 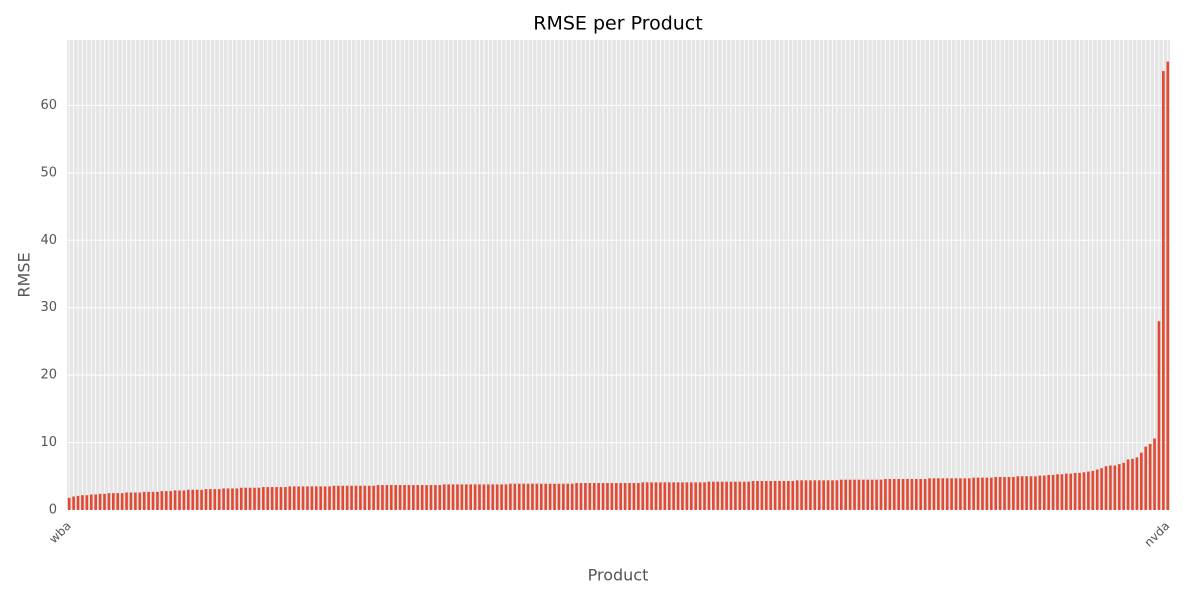 What do you see at coordinates (24, 274) in the screenshot?
I see `y-axis-label: RMSE` at bounding box center [24, 274].